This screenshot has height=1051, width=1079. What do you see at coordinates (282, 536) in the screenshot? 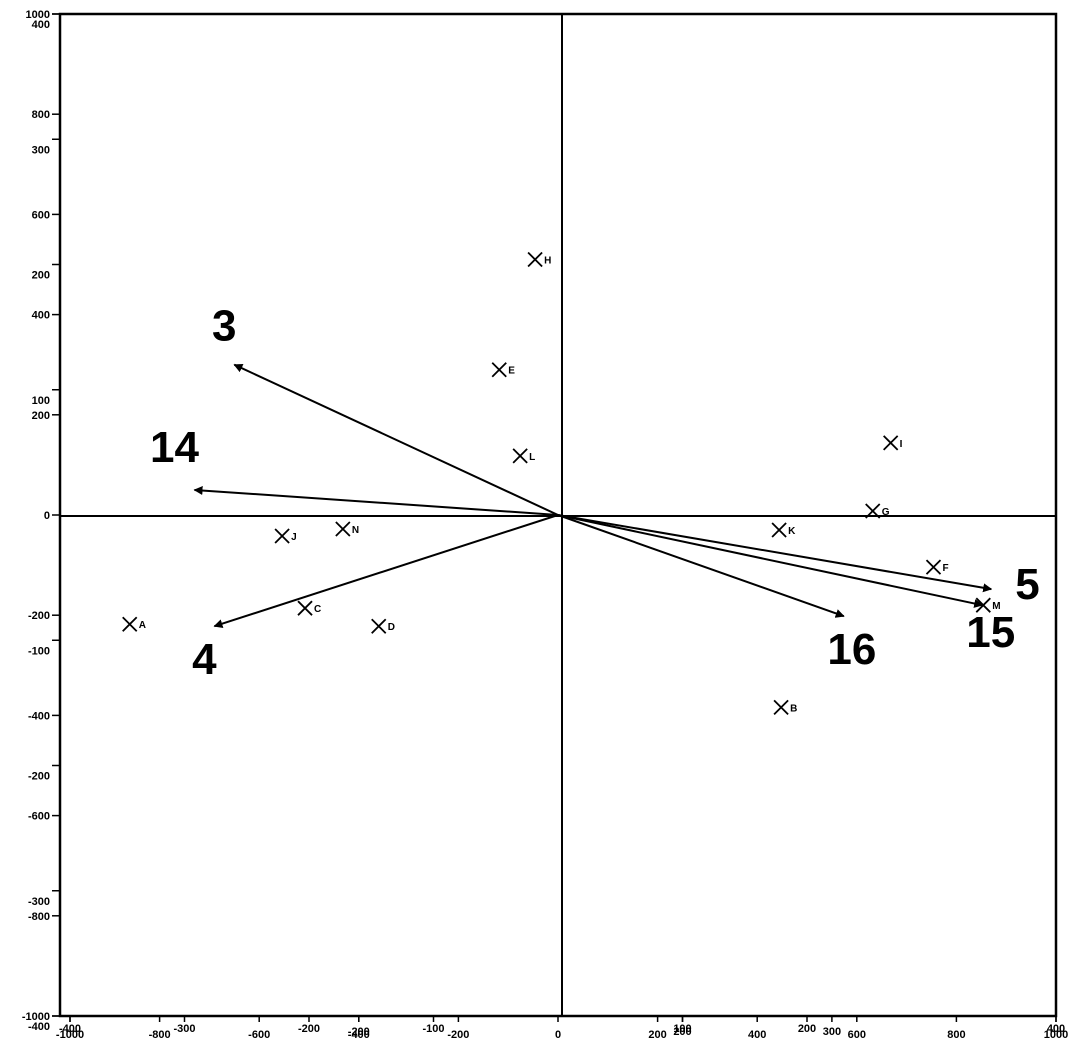
I see `point-J-marker` at bounding box center [282, 536].